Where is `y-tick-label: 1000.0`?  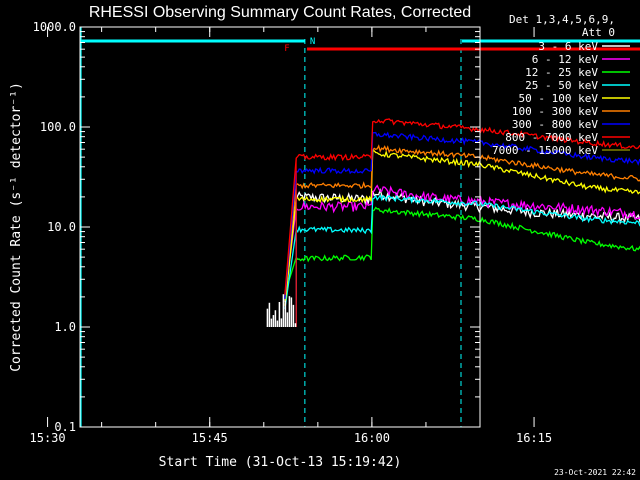 y-tick-label: 1000.0 is located at coordinates (54, 27).